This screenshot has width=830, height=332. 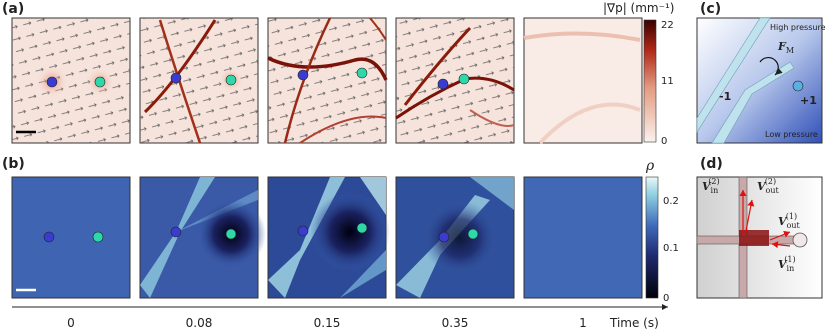 What do you see at coordinates (583, 81) in the screenshot?
I see `image-a4` at bounding box center [583, 81].